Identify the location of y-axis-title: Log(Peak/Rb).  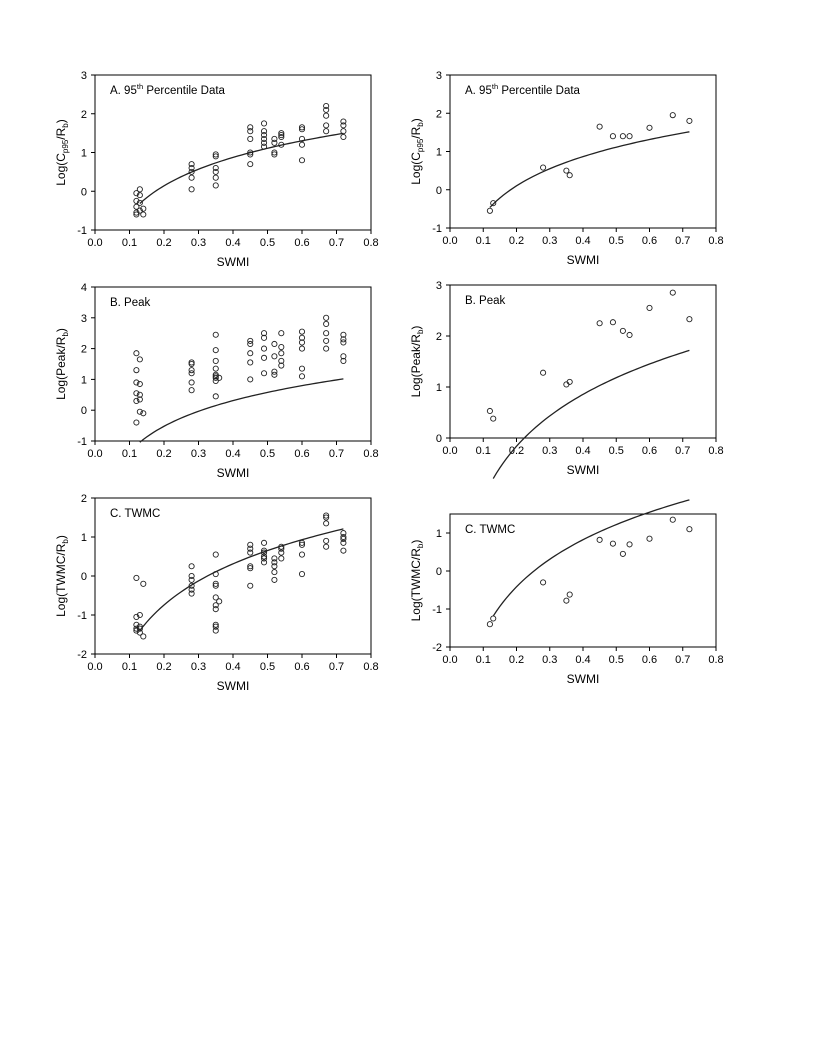
(417, 362).